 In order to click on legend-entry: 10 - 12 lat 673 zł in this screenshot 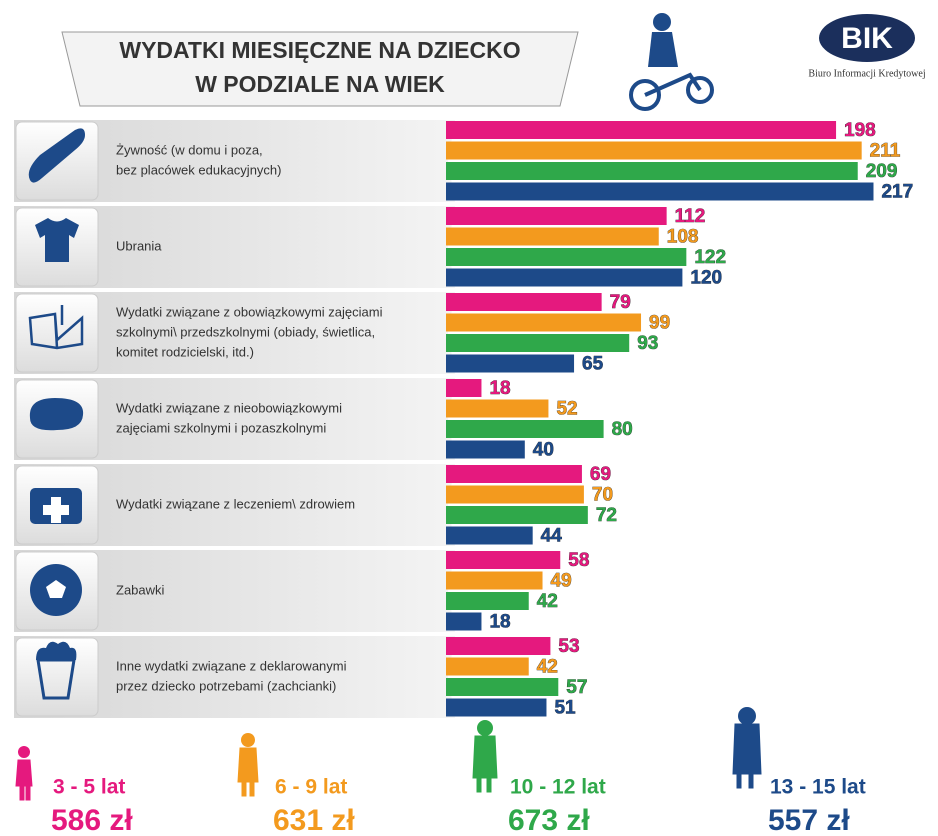, I will do `click(539, 778)`.